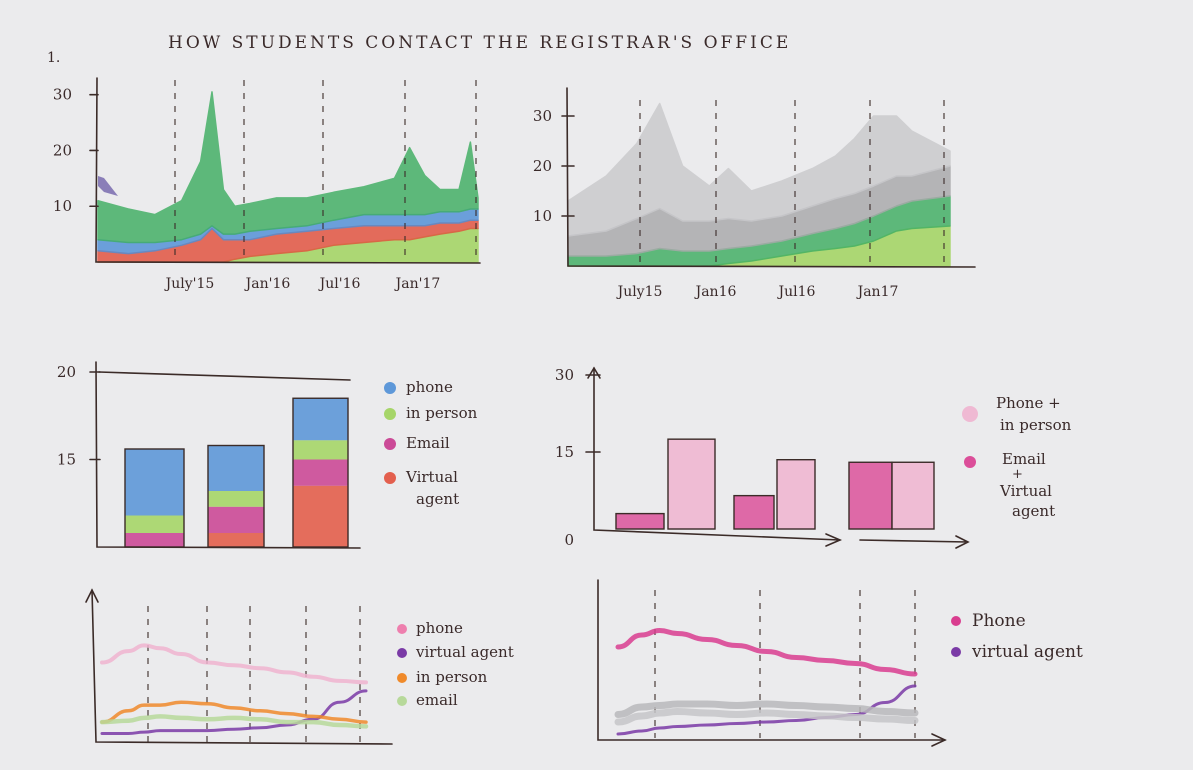 The width and height of the screenshot is (1193, 770). I want to click on legend-label-line2: Virtual, so click(1025, 491).